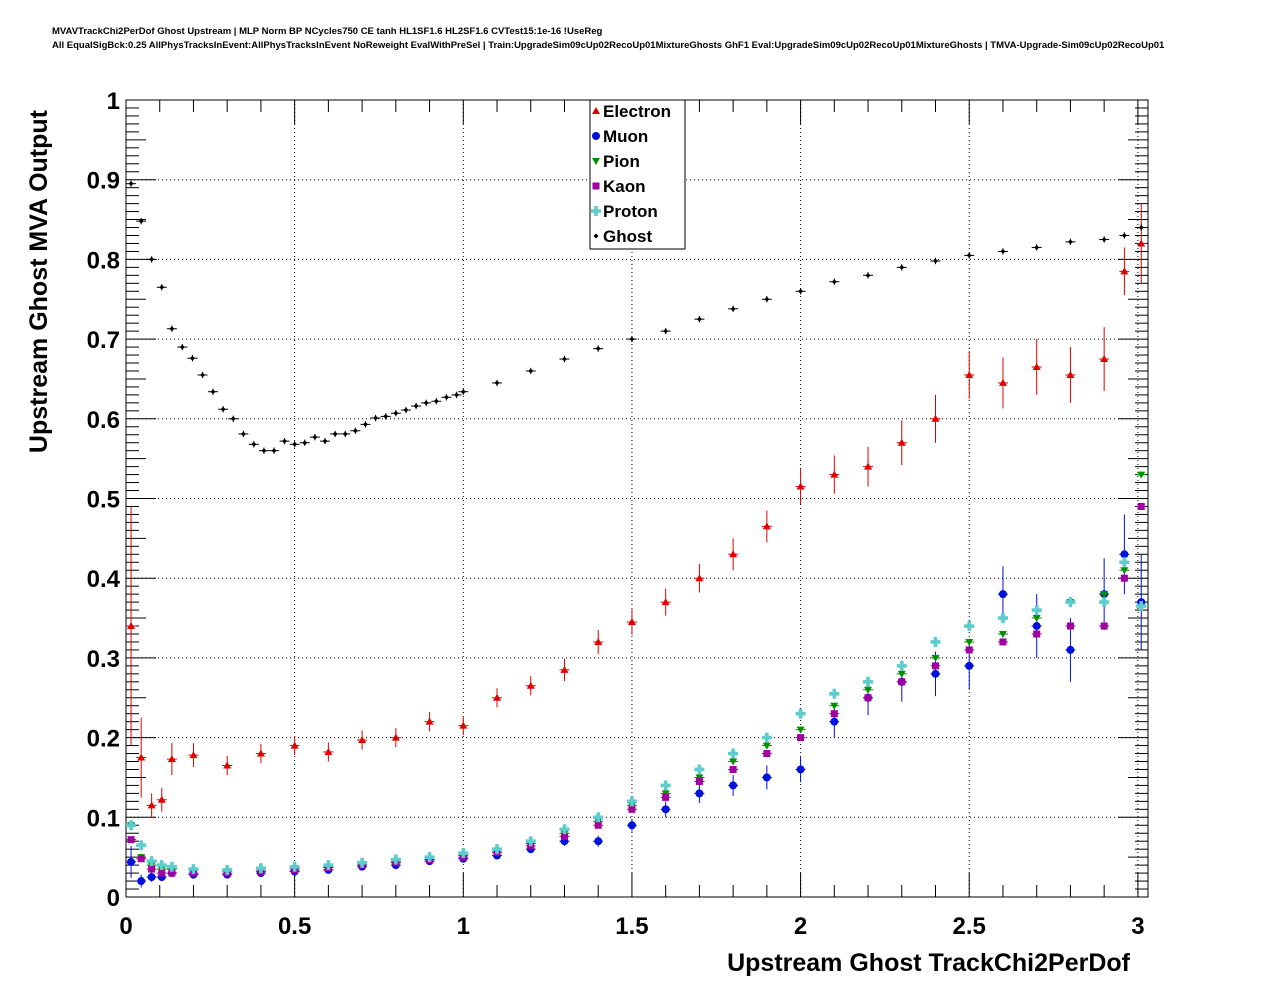 This screenshot has height=996, width=1276. I want to click on x-axis-title: Upstream Ghost TrackChi2PerDof, so click(929, 963).